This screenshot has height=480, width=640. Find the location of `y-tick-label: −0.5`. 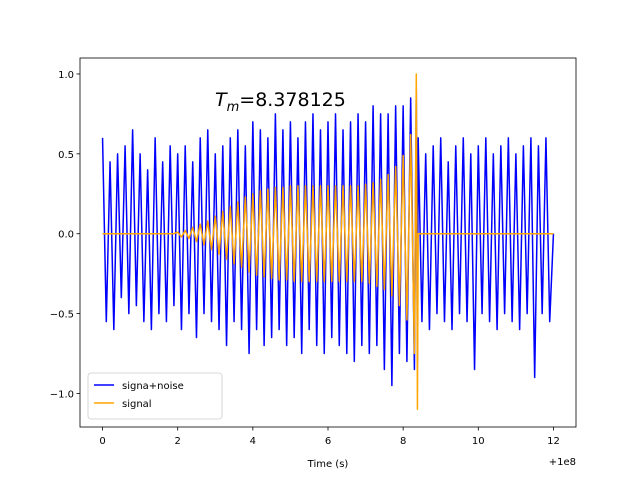

y-tick-label: −0.5 is located at coordinates (62, 315).